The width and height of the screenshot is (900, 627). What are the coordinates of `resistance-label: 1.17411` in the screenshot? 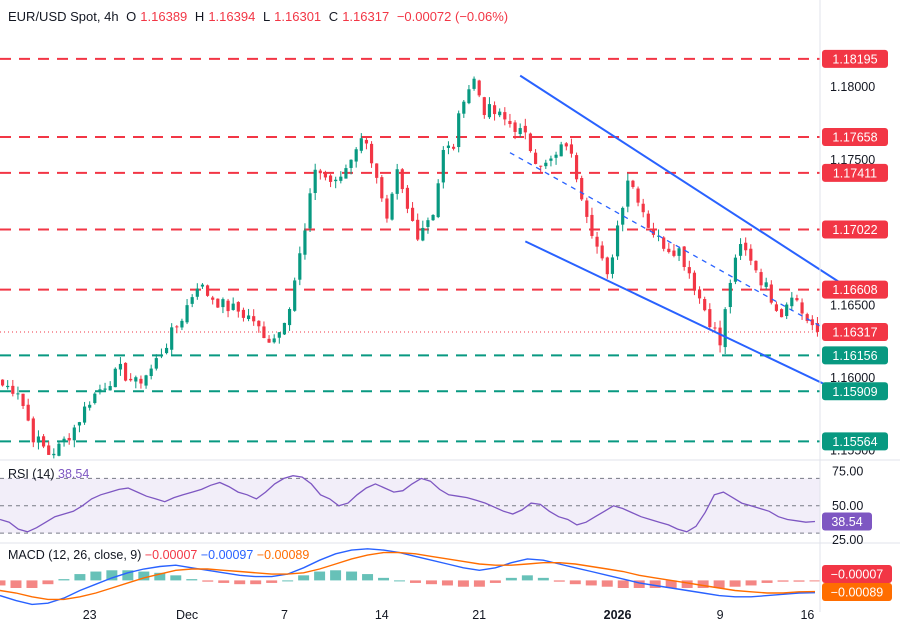 It's located at (855, 173).